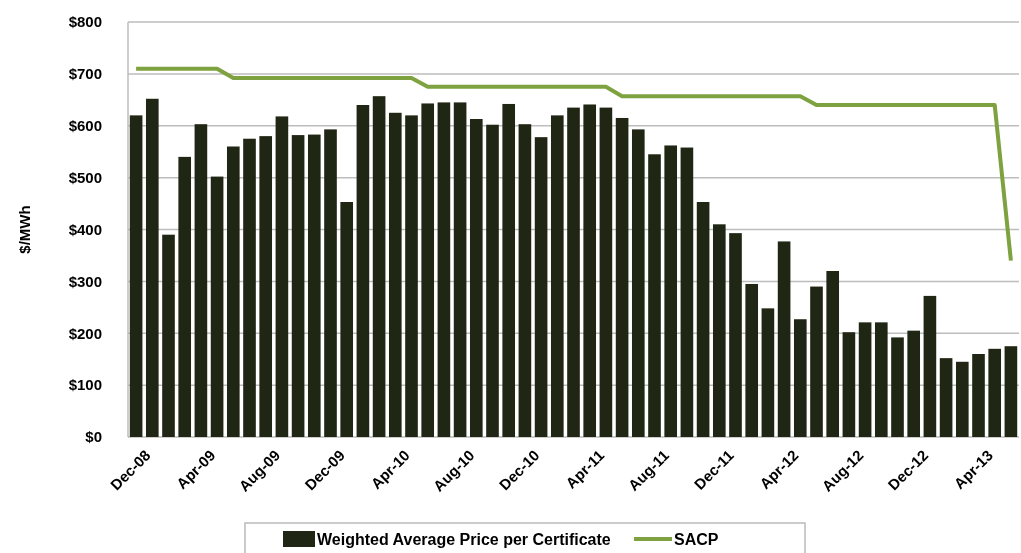  I want to click on y-tick-label: $600, so click(85, 125).